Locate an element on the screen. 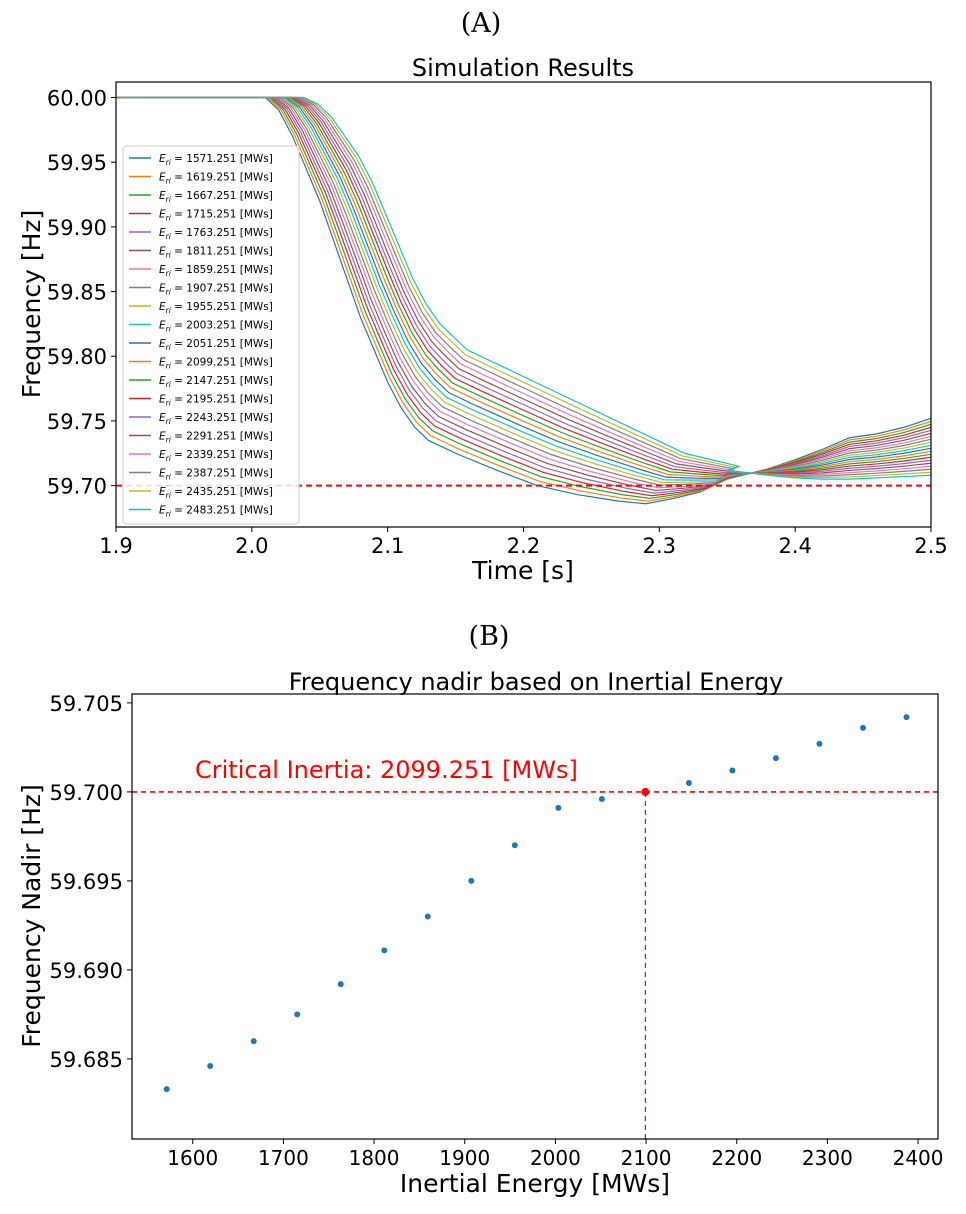 The height and width of the screenshot is (1214, 966). chart-a-legend-label: Eri = 1955.251 [MWs] is located at coordinates (216, 308).